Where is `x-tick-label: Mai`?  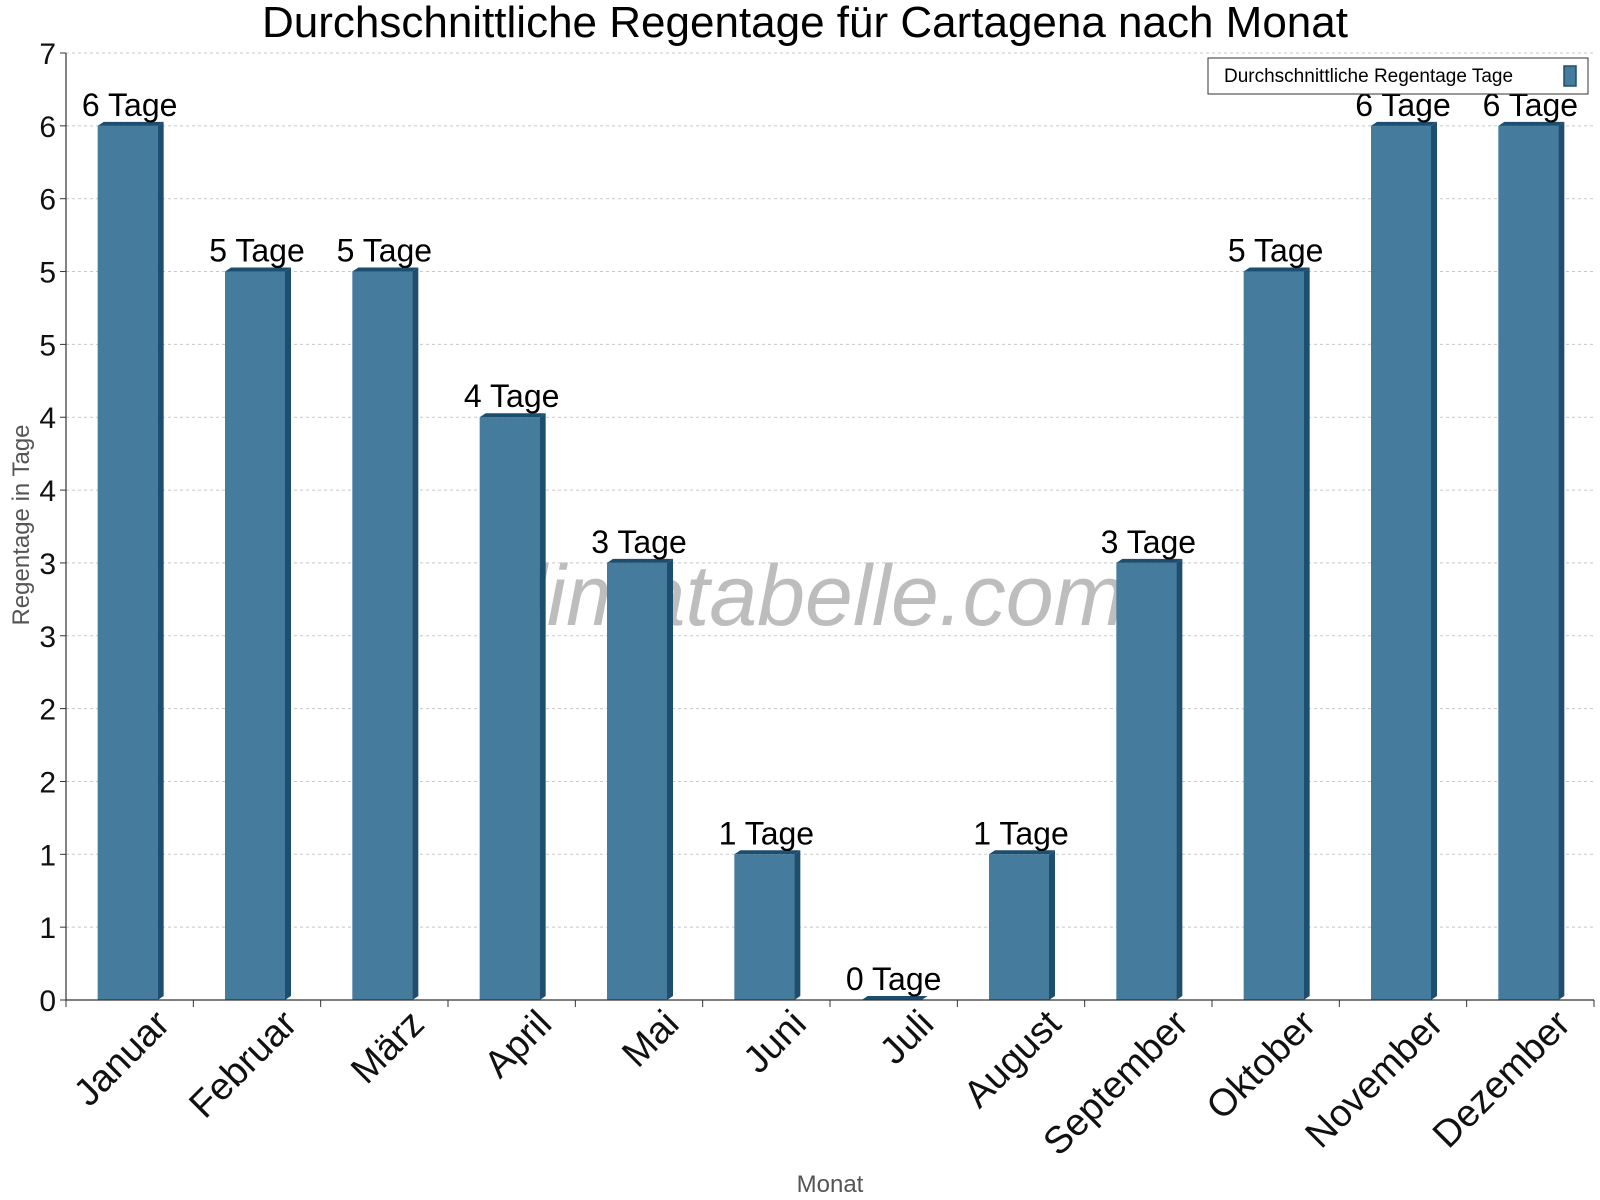
x-tick-label: Mai is located at coordinates (650, 1039).